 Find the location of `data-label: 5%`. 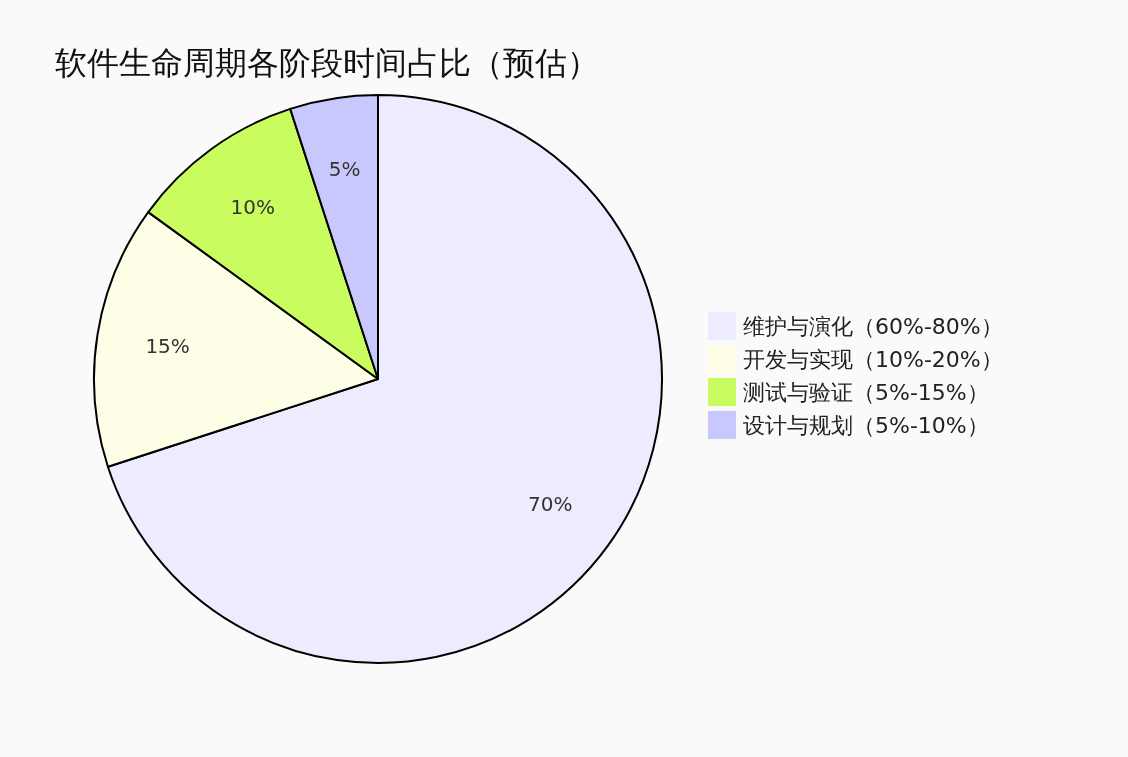

data-label: 5% is located at coordinates (344, 168).